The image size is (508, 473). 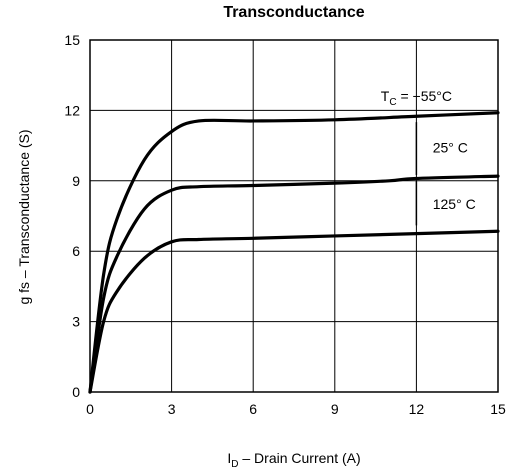 I want to click on series-label: 125° C, so click(x=454, y=204).